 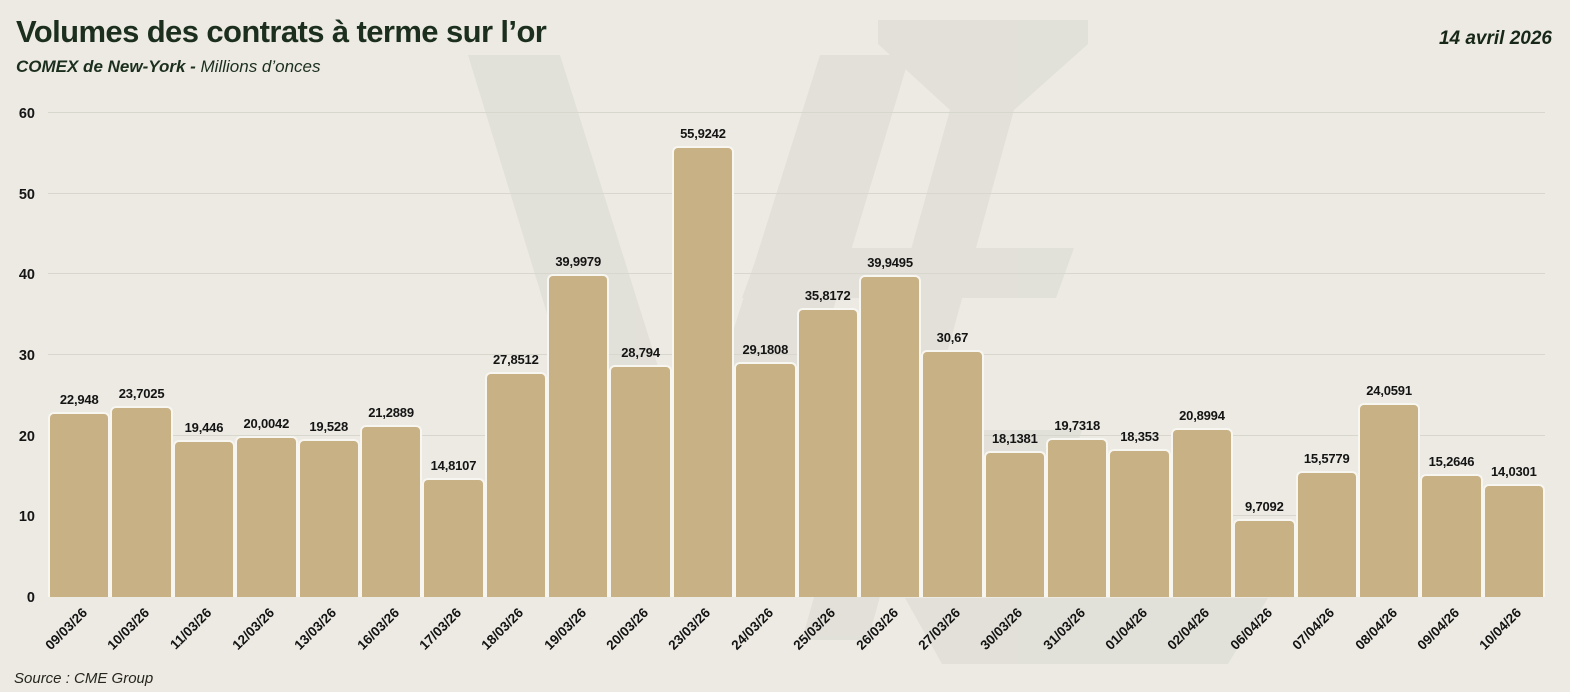 I want to click on bar-value-label: 55,9242, so click(x=703, y=133).